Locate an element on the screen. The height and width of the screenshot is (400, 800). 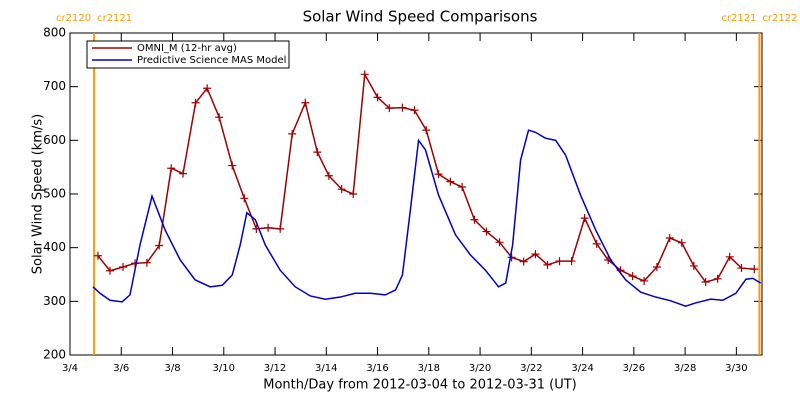
y-tick-label: 700 is located at coordinates (54, 86).